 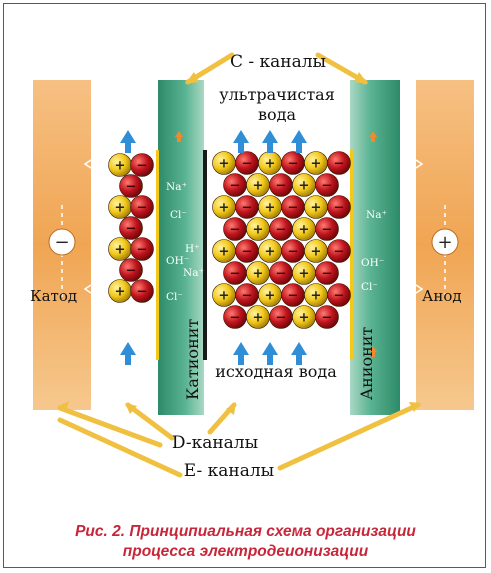 I want to click on ion-cl-mid: Cl⁻, so click(x=174, y=297).